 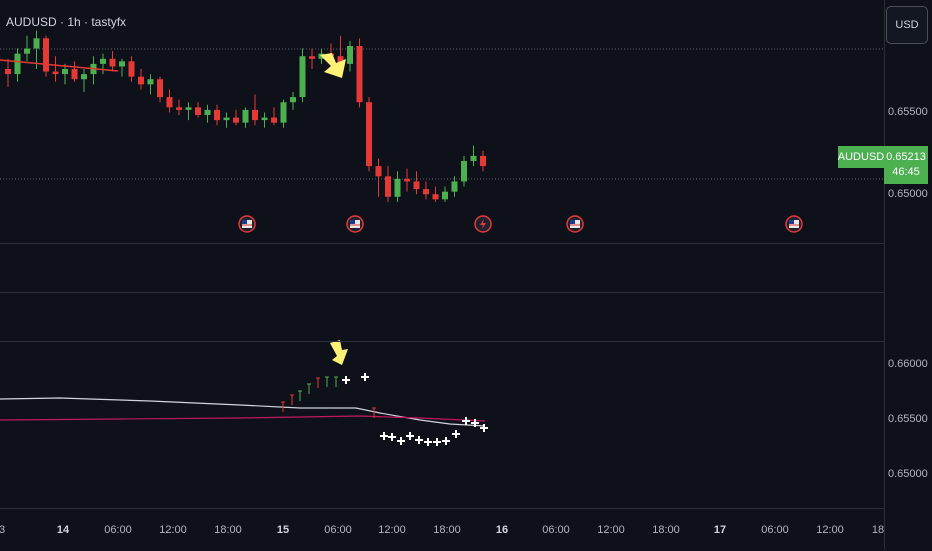 What do you see at coordinates (59, 65) in the screenshot?
I see `trend-line` at bounding box center [59, 65].